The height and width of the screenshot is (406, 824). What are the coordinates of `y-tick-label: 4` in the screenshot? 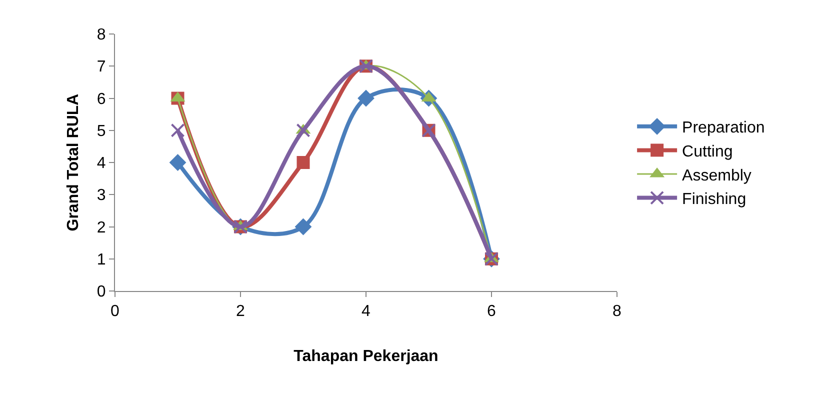 It's located at (101, 163).